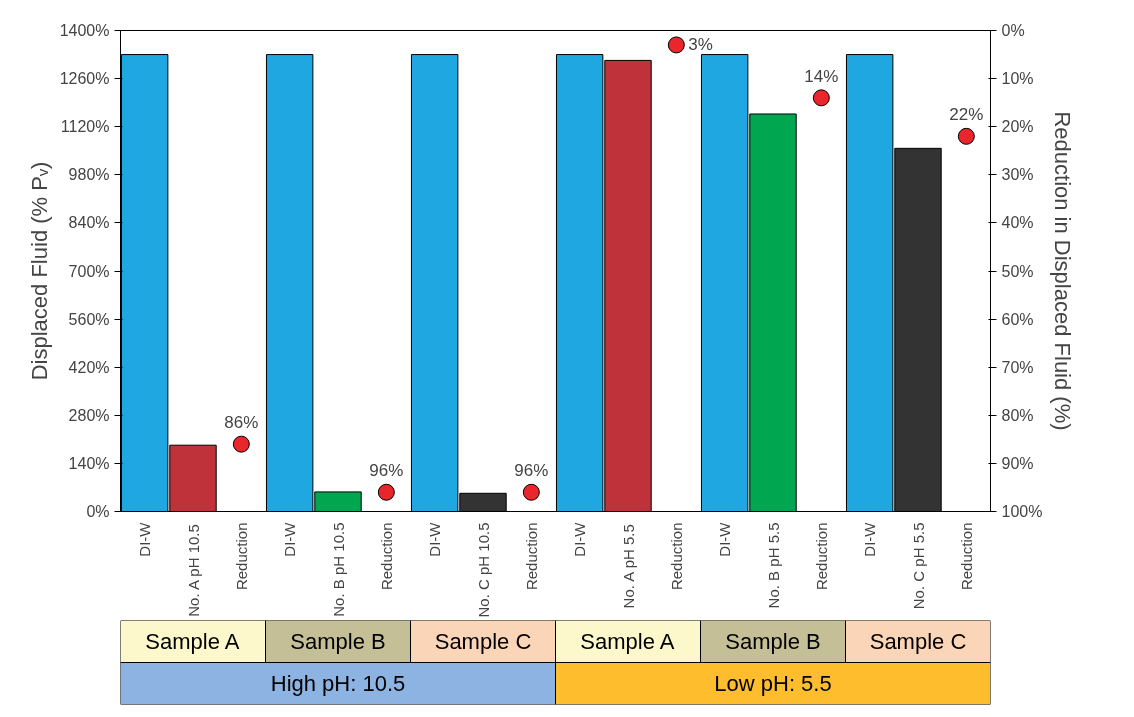  Describe the element at coordinates (773, 683) in the screenshot. I see `text: Low pH: 5.5` at that location.